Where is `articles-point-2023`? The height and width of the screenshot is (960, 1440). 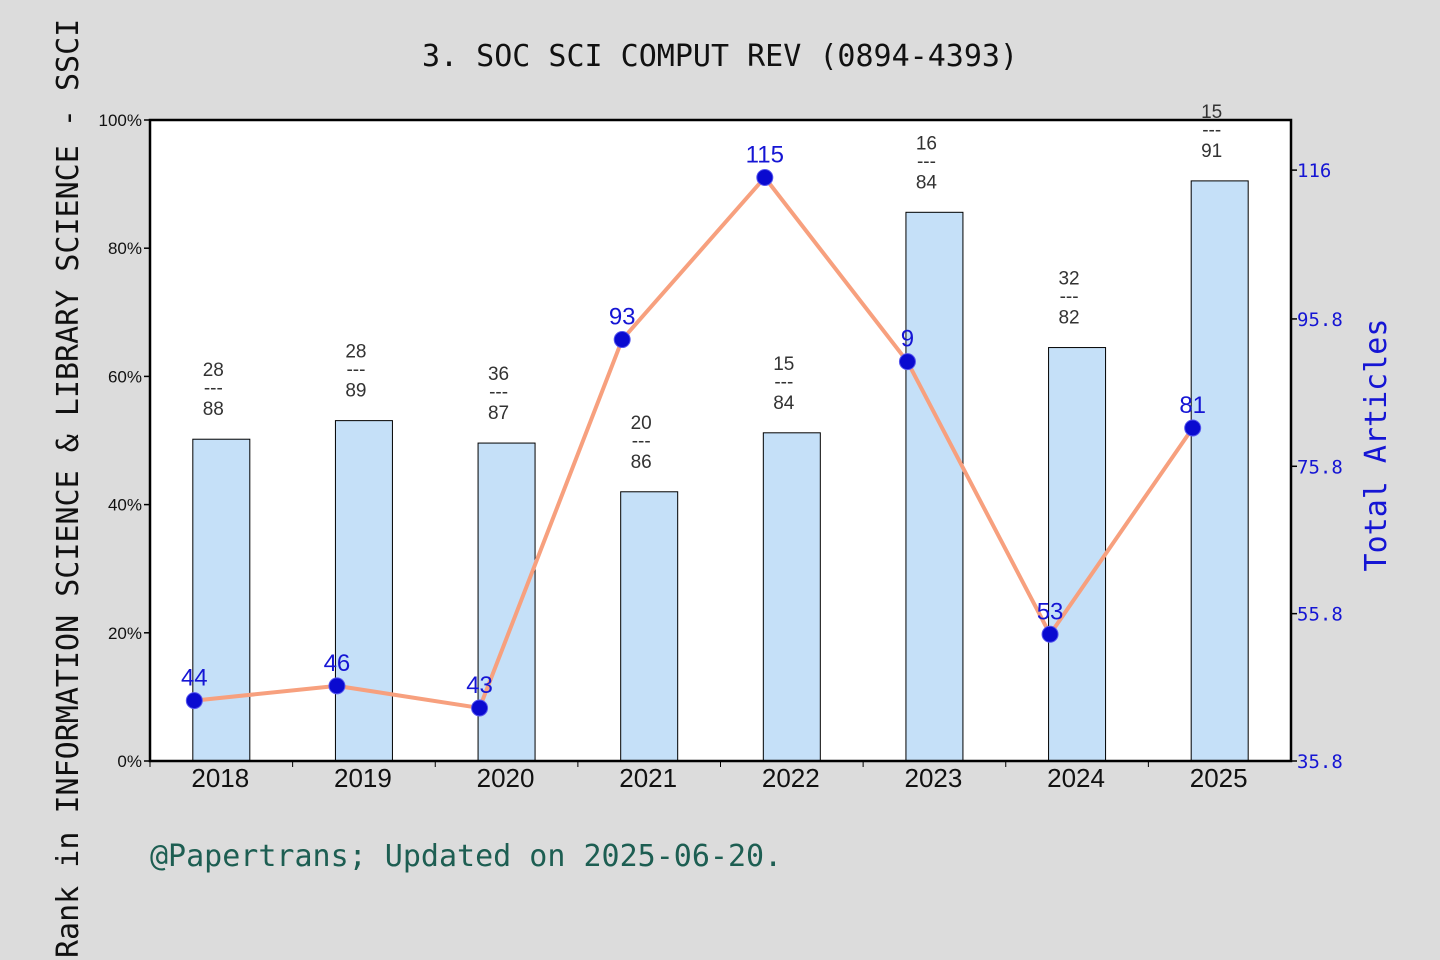 articles-point-2023 is located at coordinates (907, 362).